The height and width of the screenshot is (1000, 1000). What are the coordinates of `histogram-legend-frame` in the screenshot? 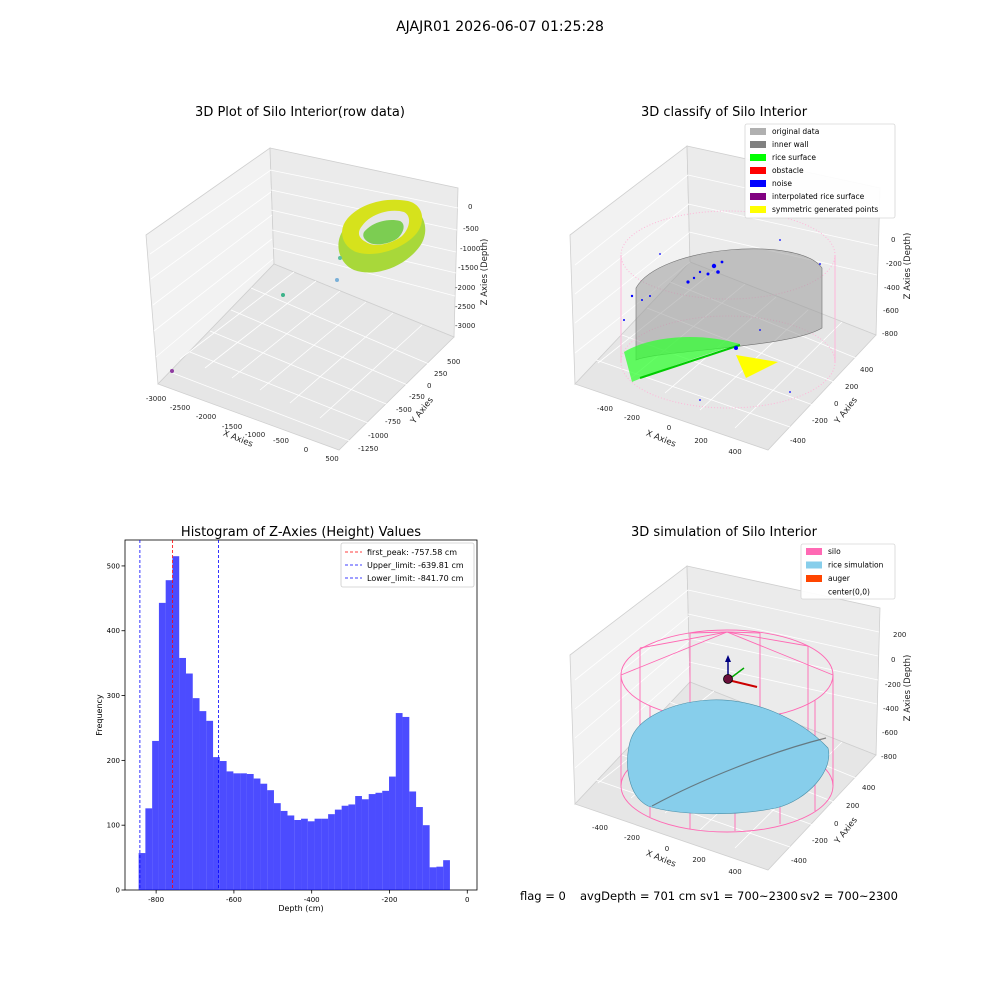 It's located at (407, 565).